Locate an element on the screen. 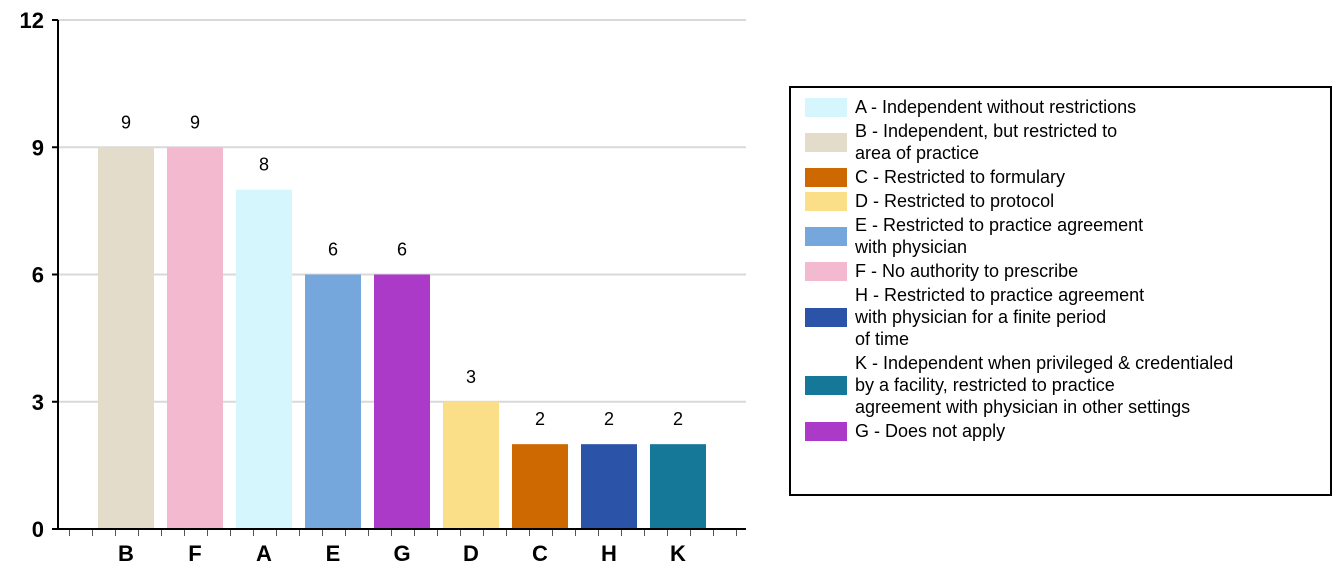 The width and height of the screenshot is (1335, 566). bar-G is located at coordinates (402, 401).